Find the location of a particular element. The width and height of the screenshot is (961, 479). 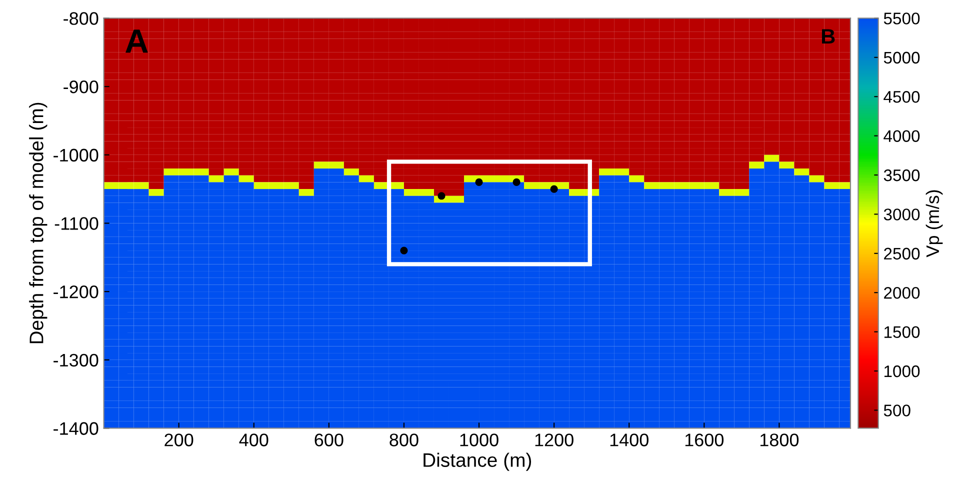

x-axis-title: Distance (m) is located at coordinates (478, 461).